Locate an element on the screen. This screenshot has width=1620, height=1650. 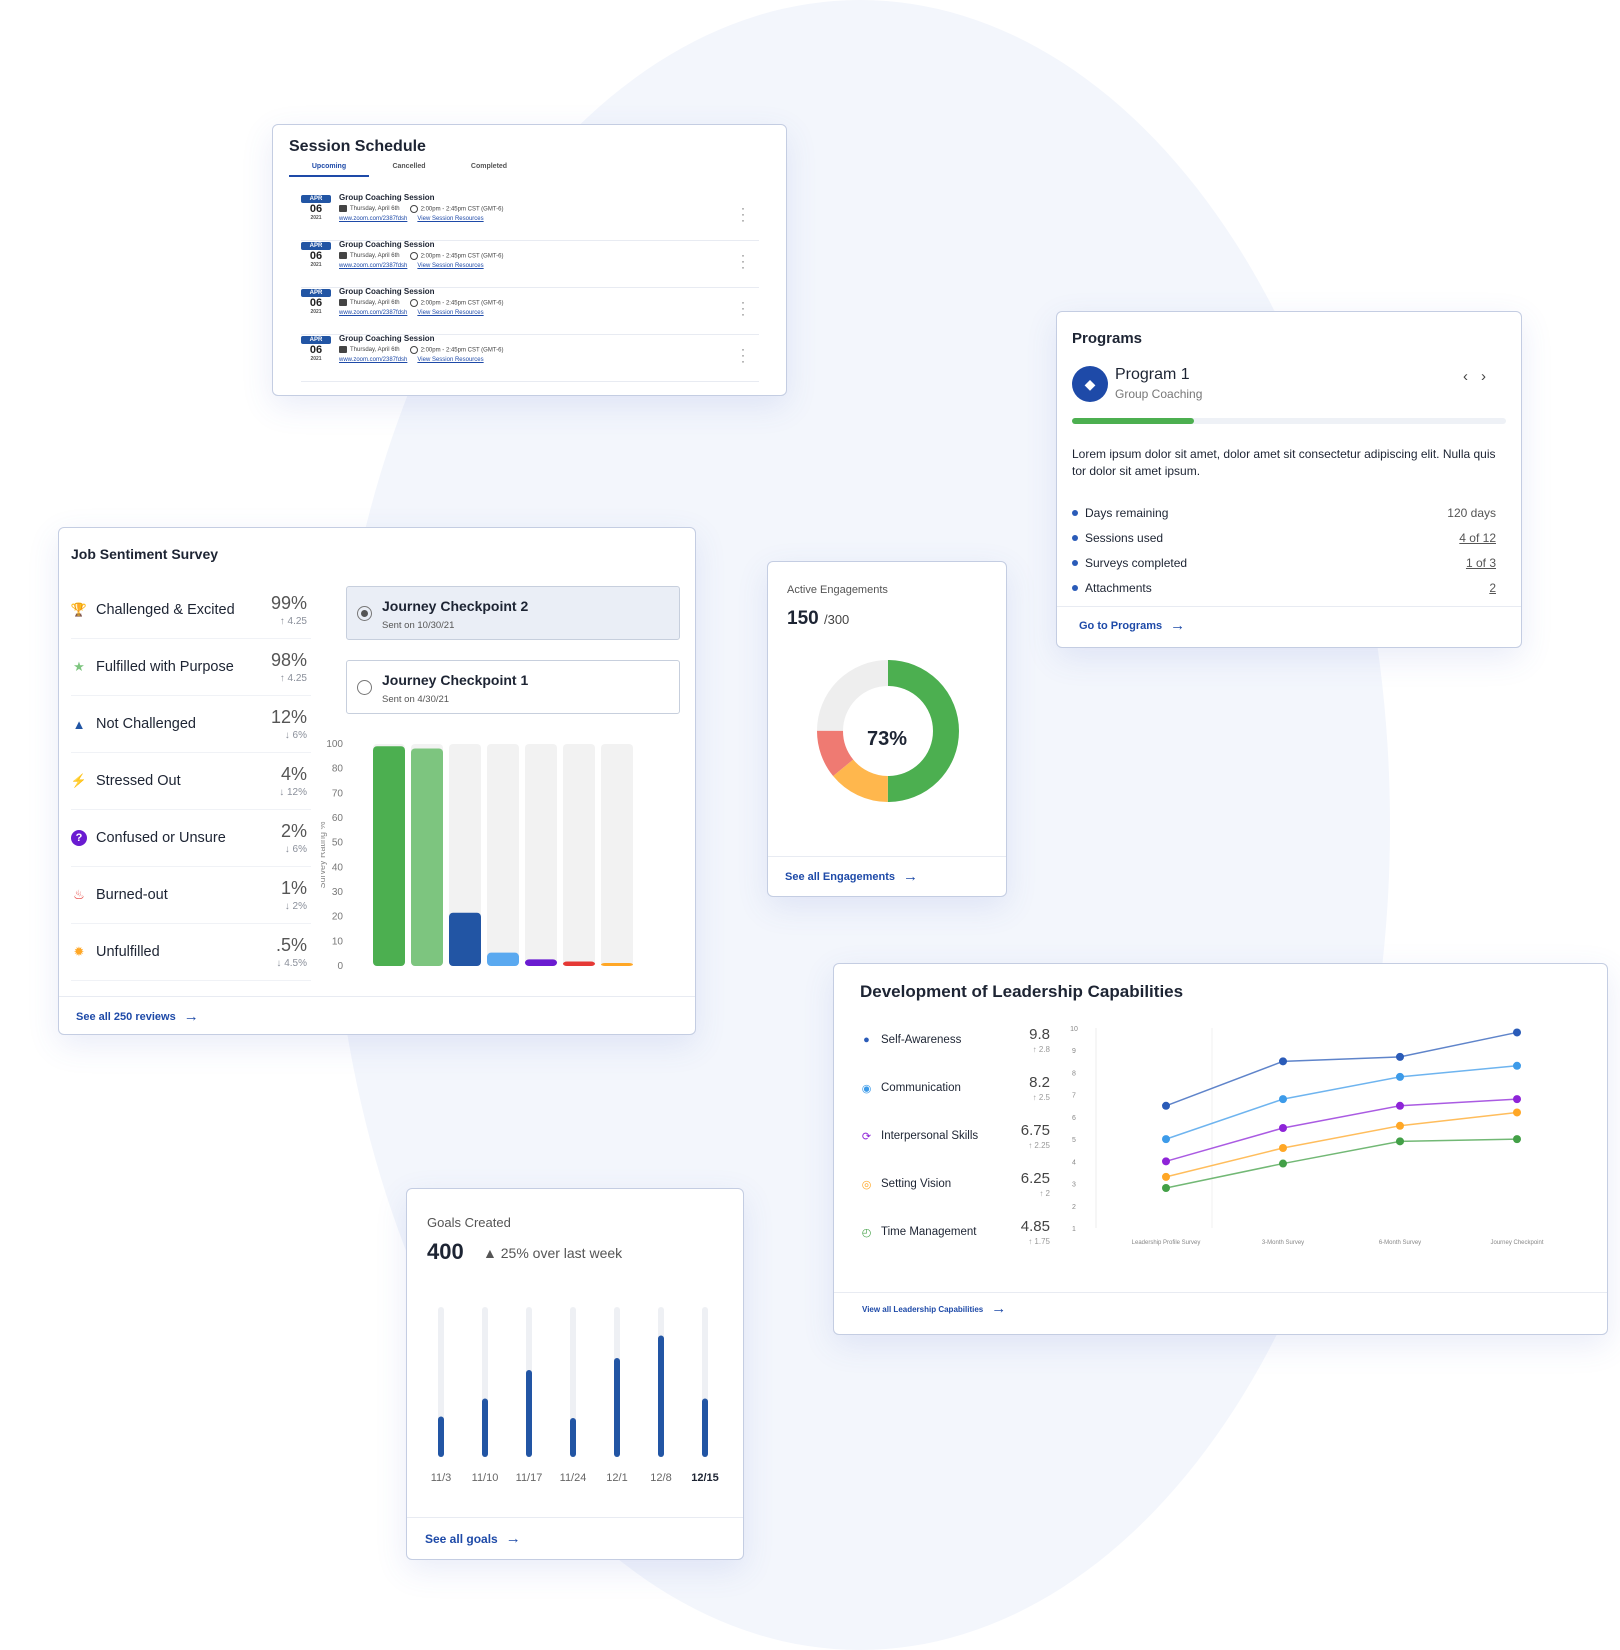
sentiment-label: Not Challenged is located at coordinates (146, 724).